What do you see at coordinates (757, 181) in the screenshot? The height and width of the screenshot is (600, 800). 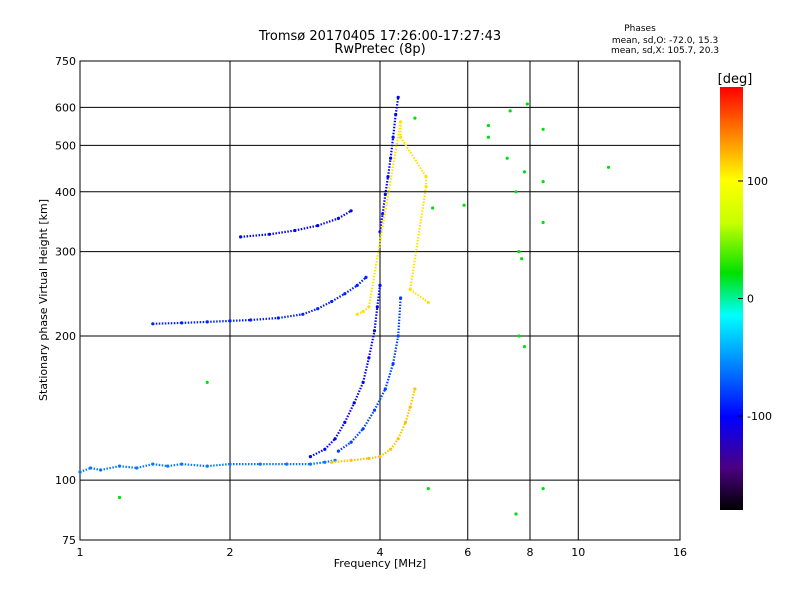 I see `colorbar-tick-label: 100` at bounding box center [757, 181].